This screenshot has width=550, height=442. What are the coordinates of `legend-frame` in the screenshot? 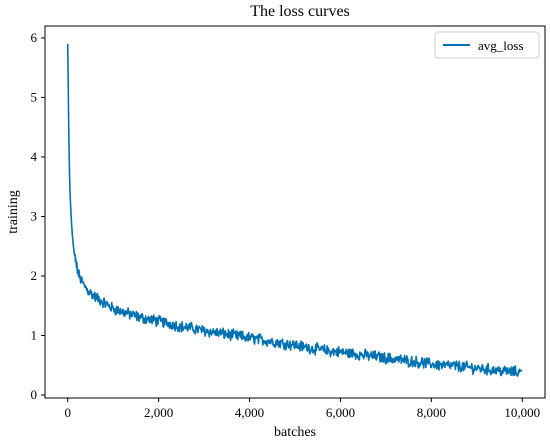 It's located at (487, 45).